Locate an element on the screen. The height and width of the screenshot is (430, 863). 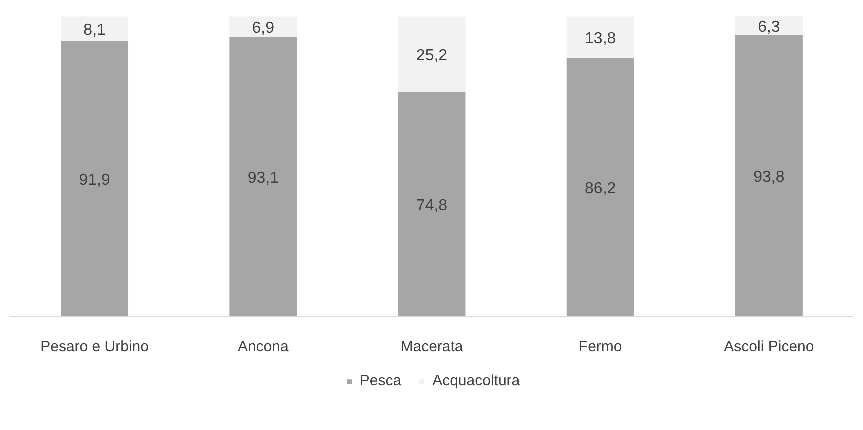
x-tick-label: Macerata is located at coordinates (432, 347).